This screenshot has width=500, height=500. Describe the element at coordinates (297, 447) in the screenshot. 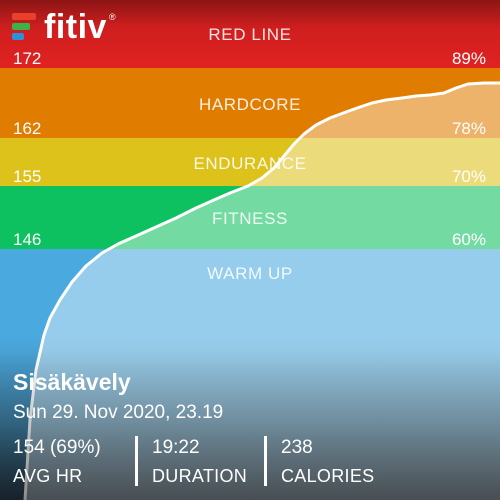

I see `stat-value: 238` at that location.